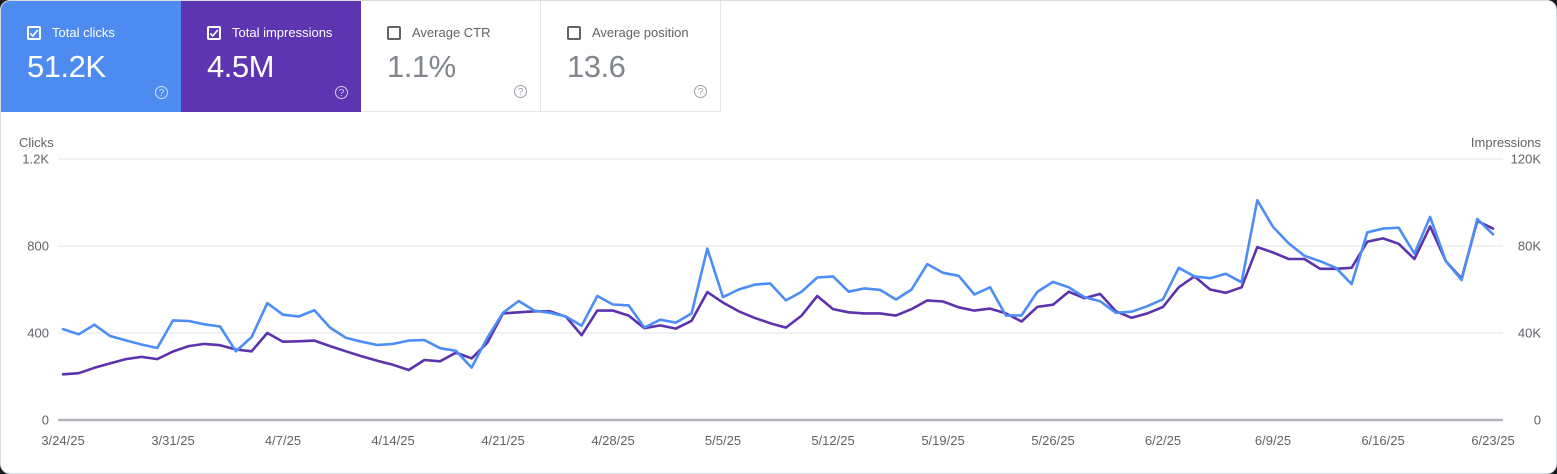  What do you see at coordinates (1492, 440) in the screenshot?
I see `x-axis-tick-label: 6/23/25` at bounding box center [1492, 440].